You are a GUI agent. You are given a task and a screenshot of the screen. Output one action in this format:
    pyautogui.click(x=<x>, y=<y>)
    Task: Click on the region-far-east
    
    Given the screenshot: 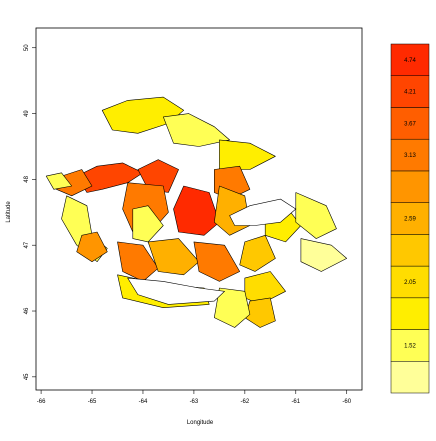 What is the action you would take?
    pyautogui.click(x=316, y=215)
    